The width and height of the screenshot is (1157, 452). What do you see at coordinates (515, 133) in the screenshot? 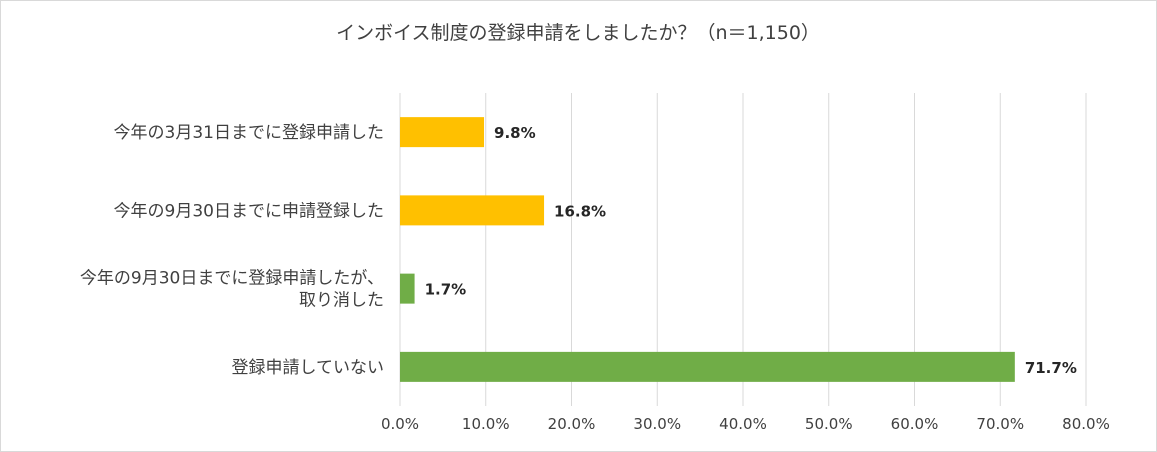
I see `data-label: 9.8%` at bounding box center [515, 133].